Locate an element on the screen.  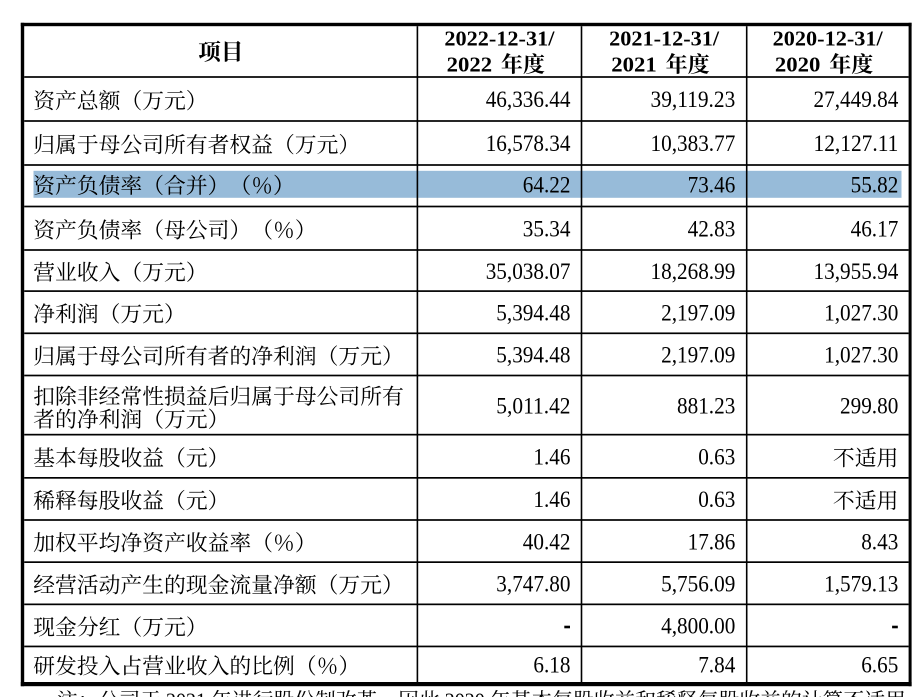
svg-text: 18,268.99 is located at coordinates (693, 271).